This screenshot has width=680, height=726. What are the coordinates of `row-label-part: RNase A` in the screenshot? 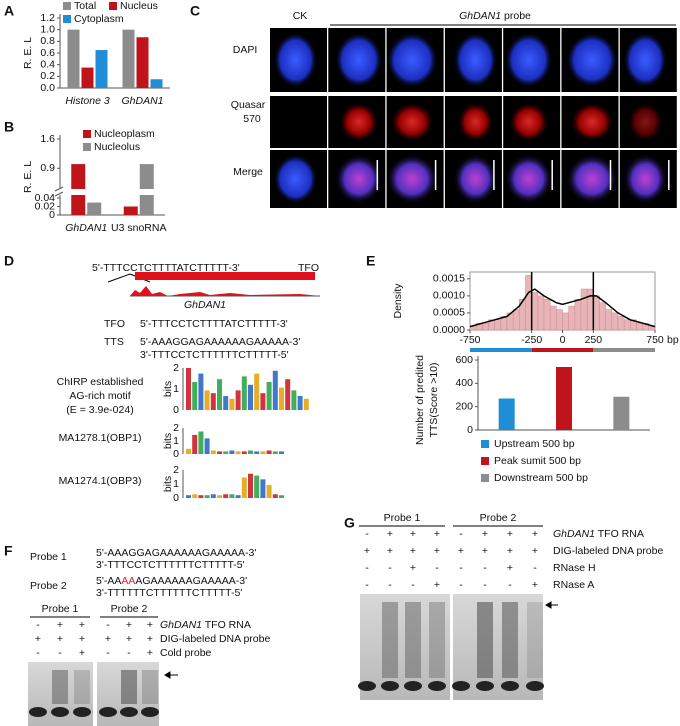 It's located at (573, 585).